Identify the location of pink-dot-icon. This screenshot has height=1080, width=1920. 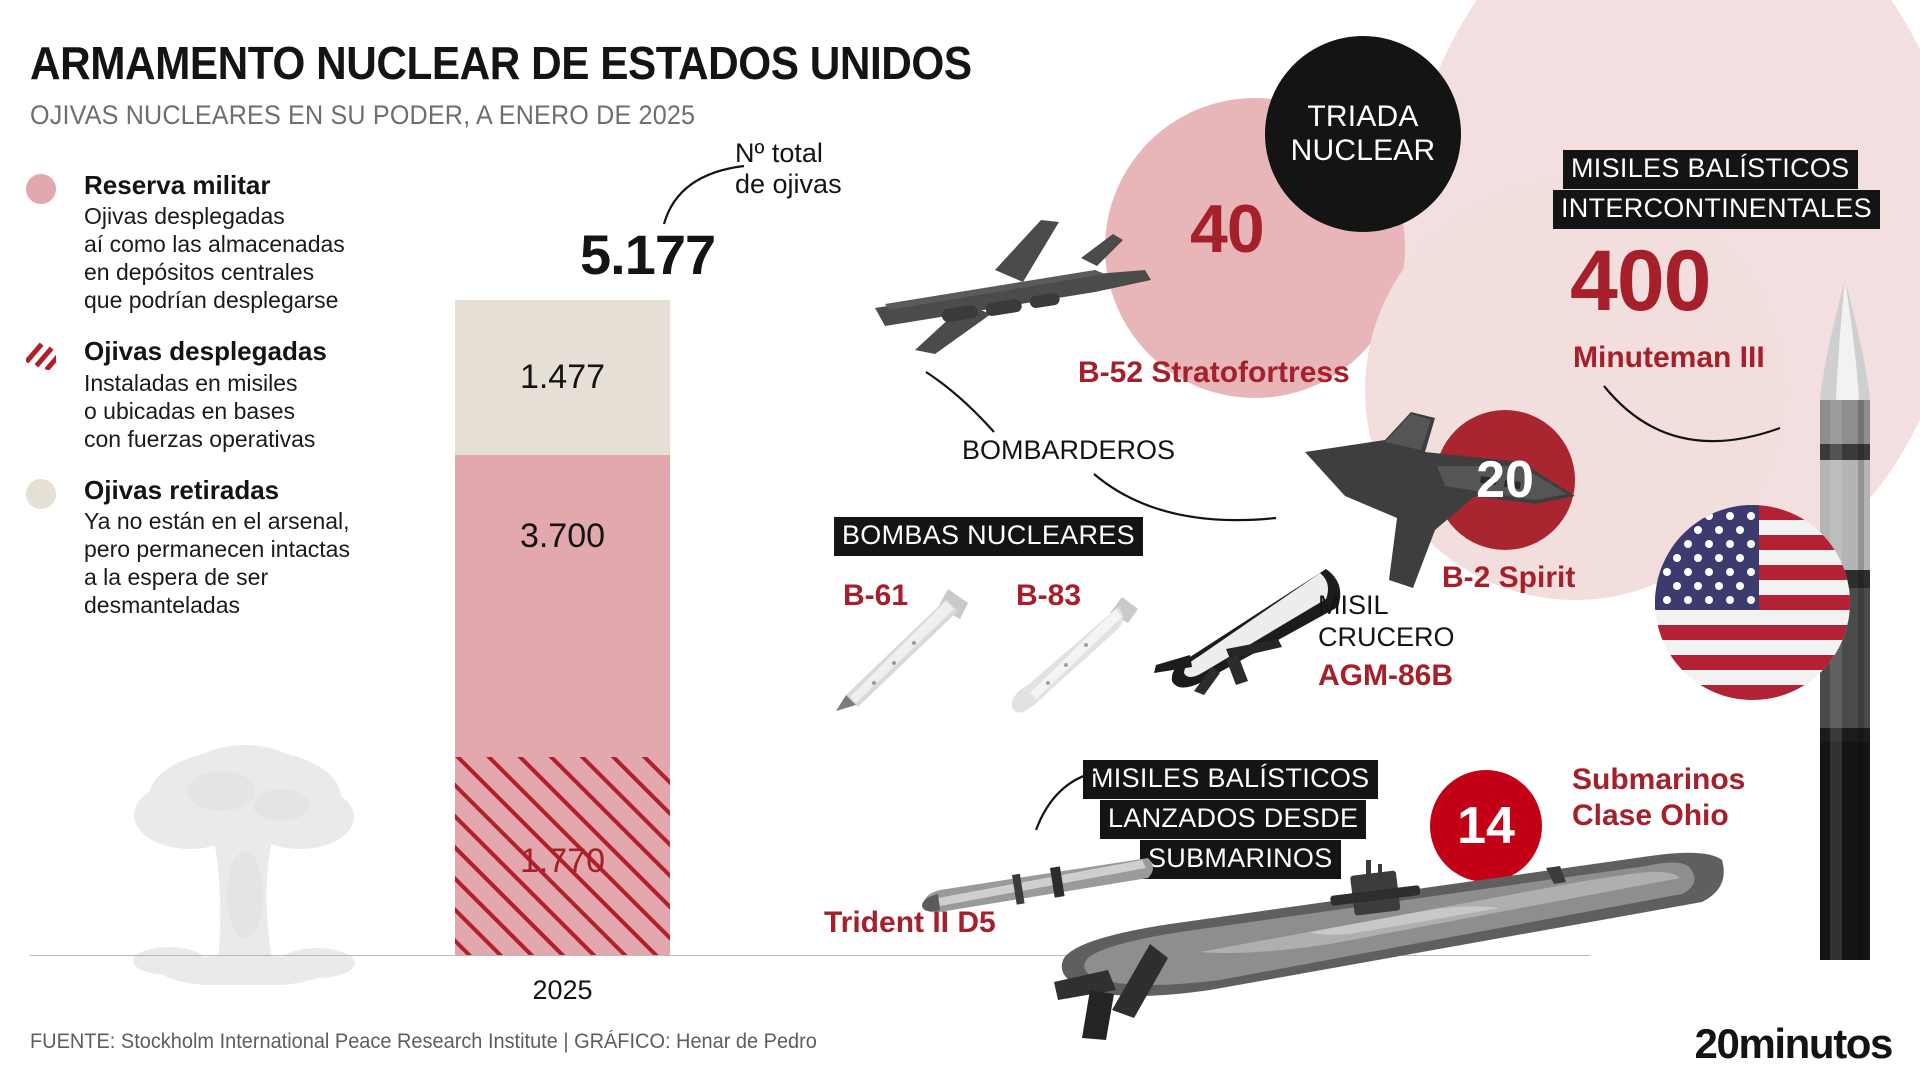
(41, 189).